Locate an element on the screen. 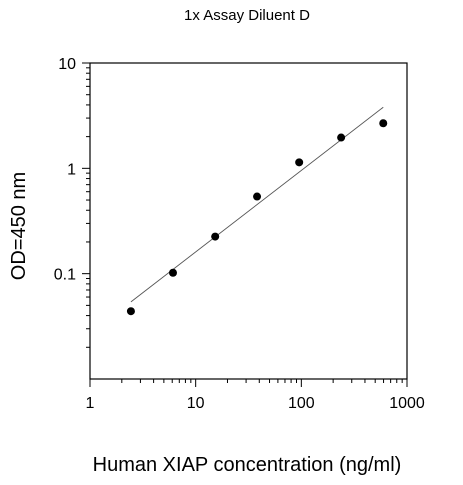 This screenshot has height=485, width=463. x-axis-label: Human XIAP concentration (ng/ml) is located at coordinates (247, 465).